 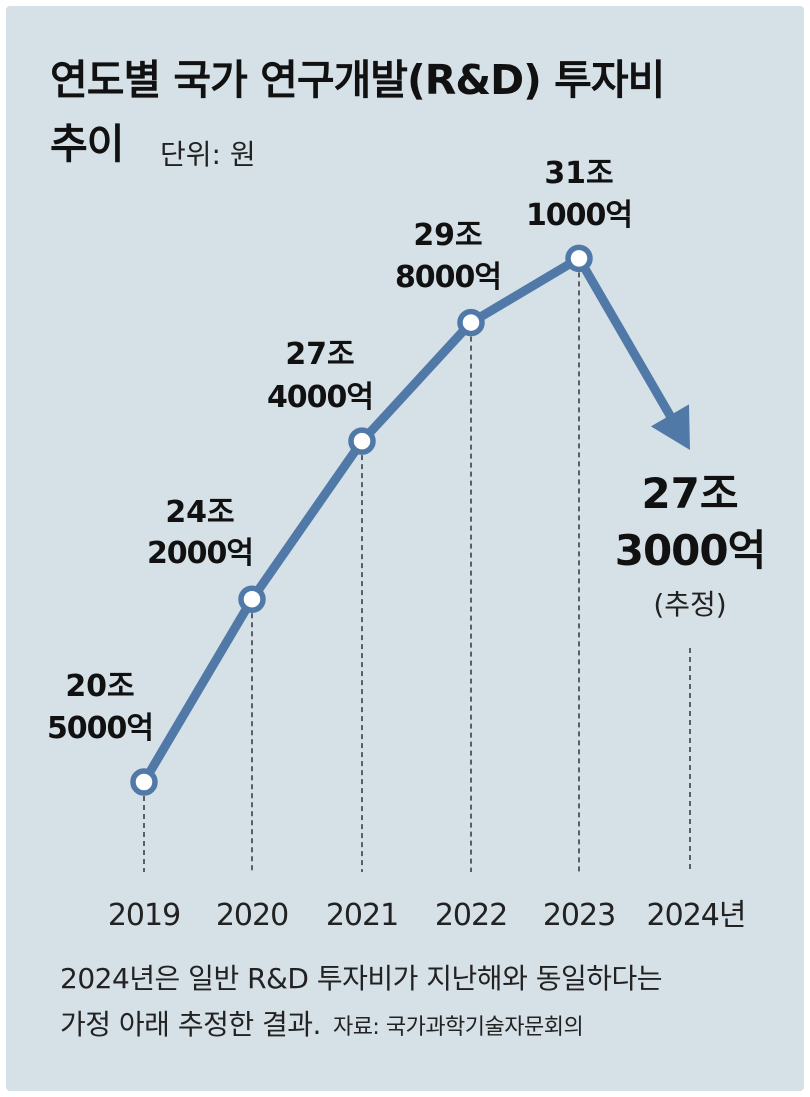 I want to click on x-tick-label: 2023, so click(x=579, y=915).